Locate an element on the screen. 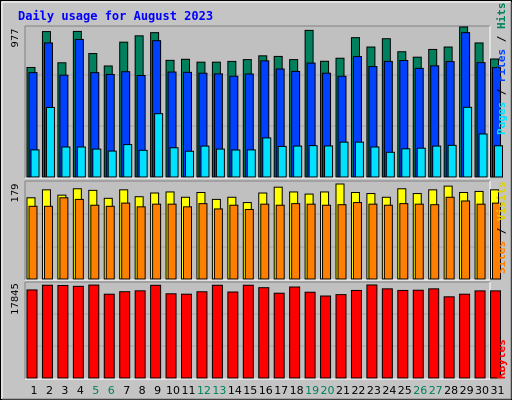 This screenshot has width=512, height=401. x-tick-7: 7 is located at coordinates (126, 390).